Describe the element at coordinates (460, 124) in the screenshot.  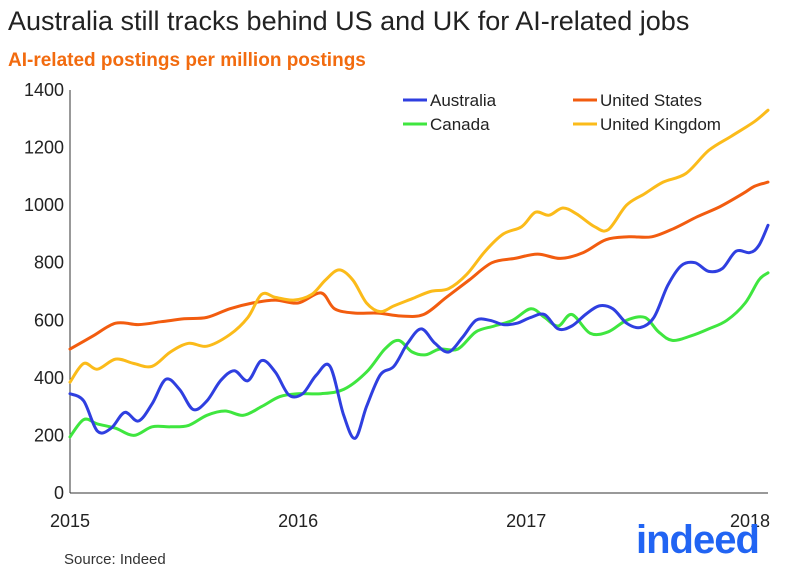
I see `legend-label-canada: Canada` at that location.